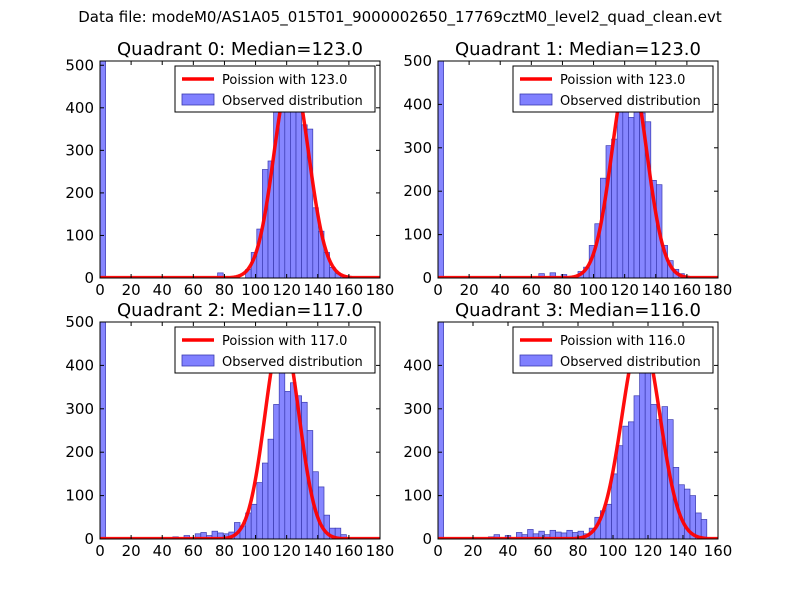  What do you see at coordinates (275, 89) in the screenshot?
I see `legend-box` at bounding box center [275, 89].